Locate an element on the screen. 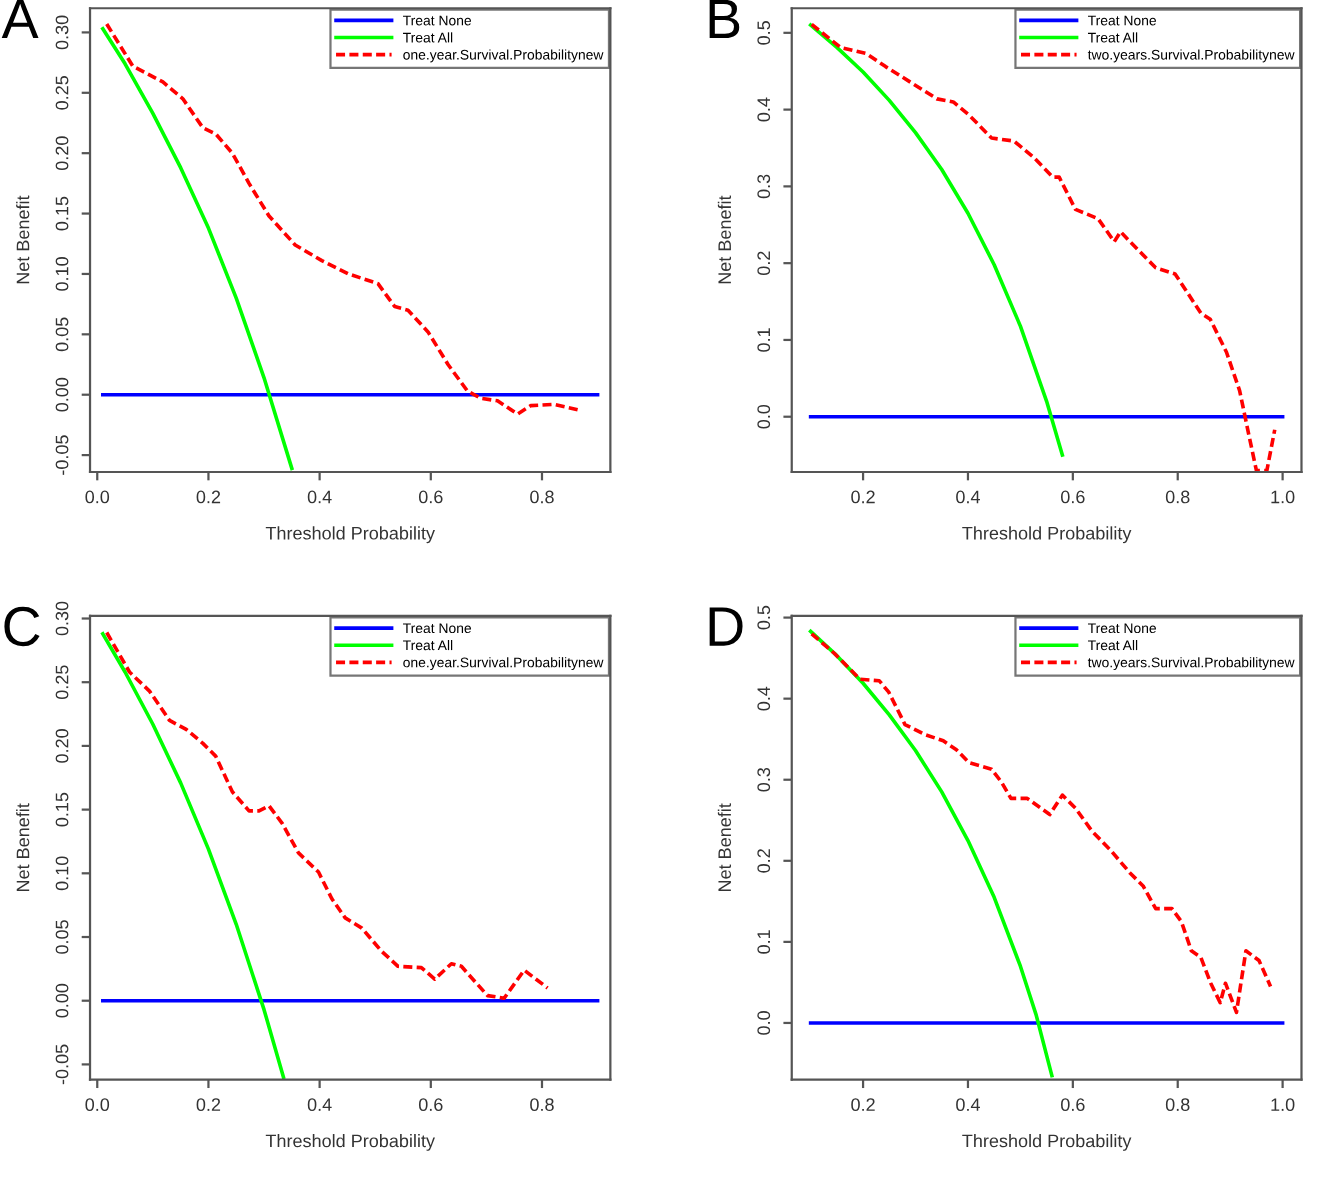 The image size is (1324, 1180). chart-title: A is located at coordinates (20, 19).